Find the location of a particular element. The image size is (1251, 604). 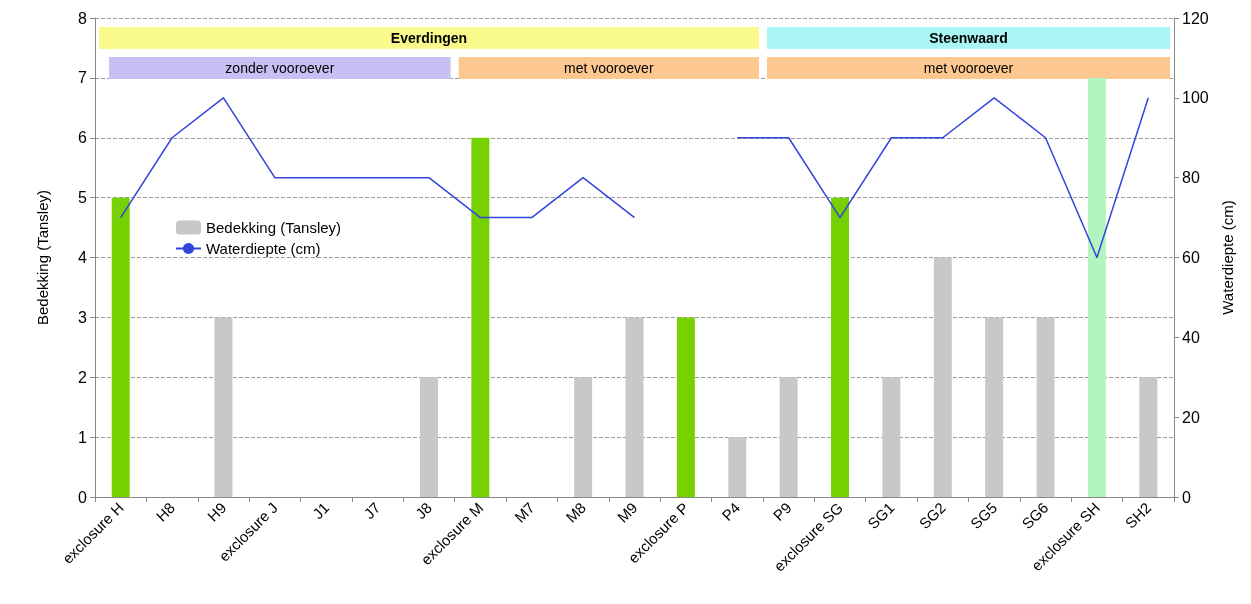

x-tick-label: SH2 is located at coordinates (1138, 515).